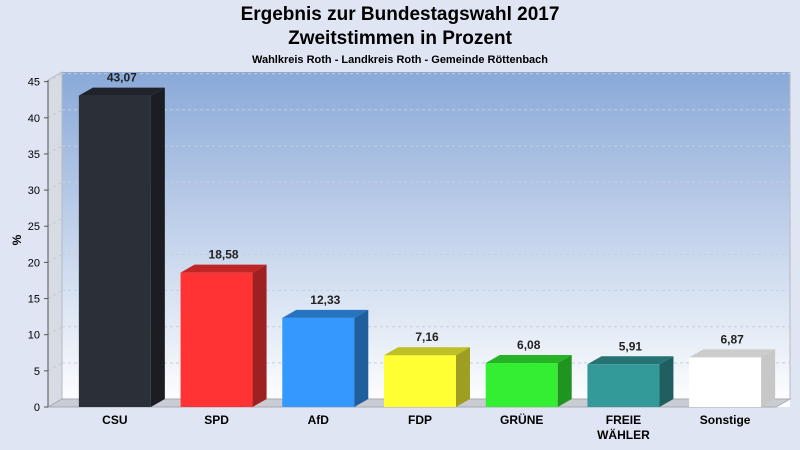 The image size is (800, 450). I want to click on y-tick-label: 15, so click(34, 300).